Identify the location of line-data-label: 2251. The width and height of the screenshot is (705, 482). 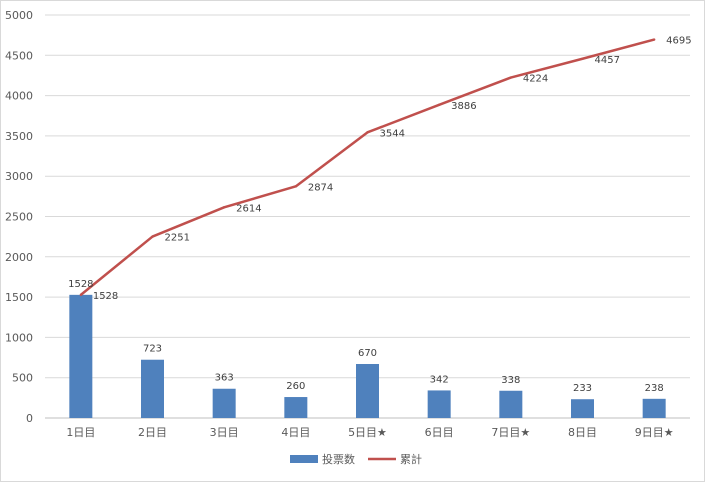
(177, 238).